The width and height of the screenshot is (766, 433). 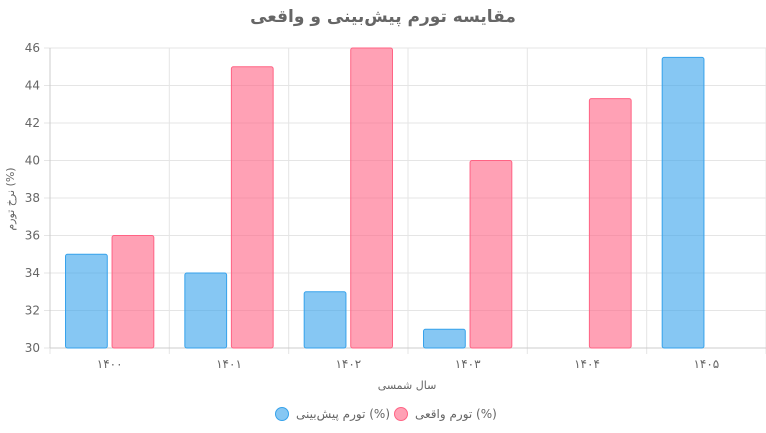 What do you see at coordinates (32, 123) in the screenshot?
I see `y-tick-label: 42` at bounding box center [32, 123].